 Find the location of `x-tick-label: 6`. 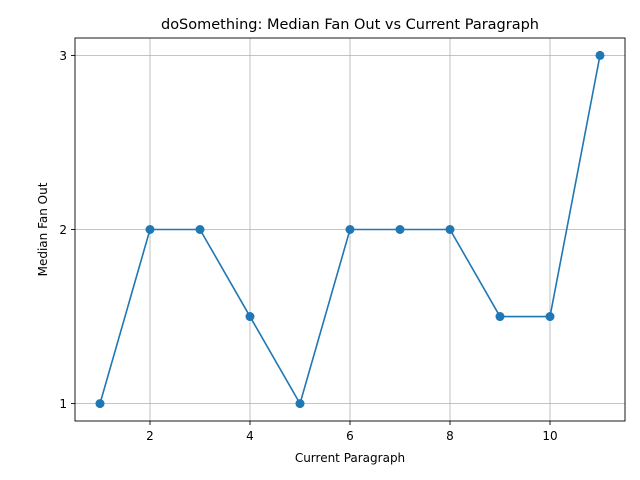

x-tick-label: 6 is located at coordinates (350, 436).